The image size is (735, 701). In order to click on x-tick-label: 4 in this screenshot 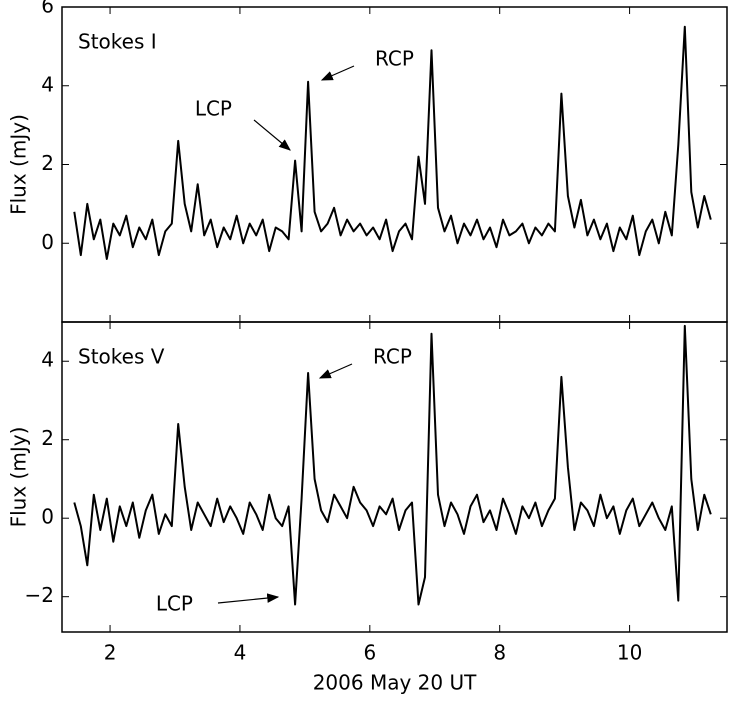, I will do `click(240, 653)`.